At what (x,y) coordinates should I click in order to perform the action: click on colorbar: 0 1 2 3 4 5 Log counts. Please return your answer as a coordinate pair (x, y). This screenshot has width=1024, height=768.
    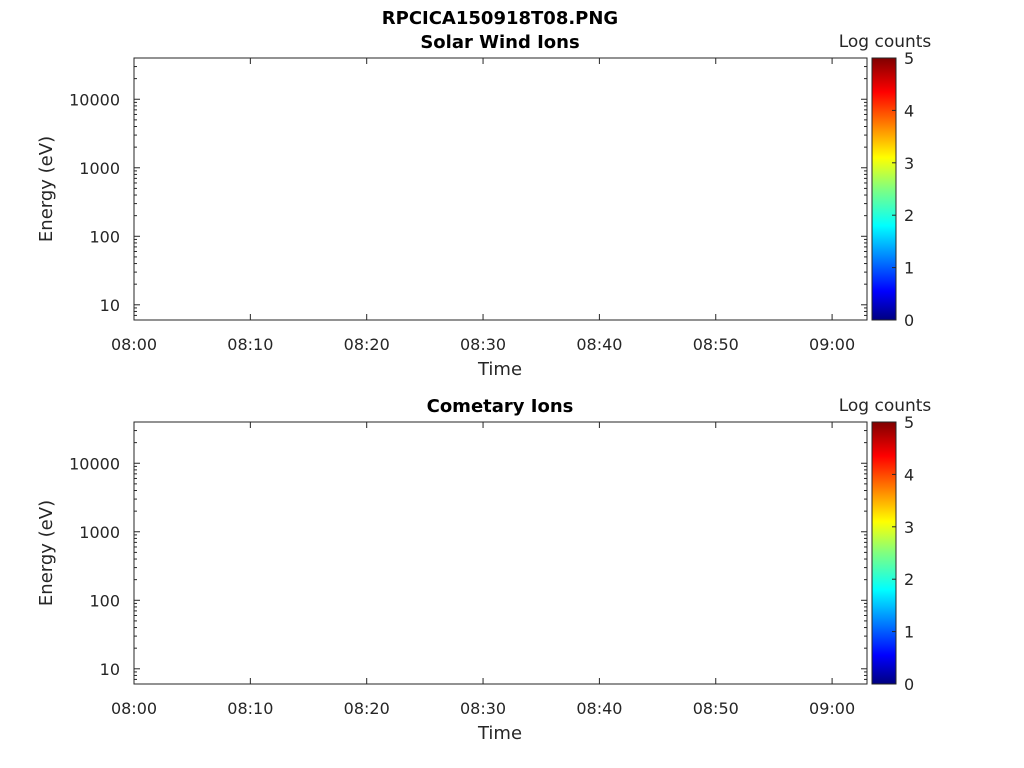
    Looking at the image, I should click on (885, 181).